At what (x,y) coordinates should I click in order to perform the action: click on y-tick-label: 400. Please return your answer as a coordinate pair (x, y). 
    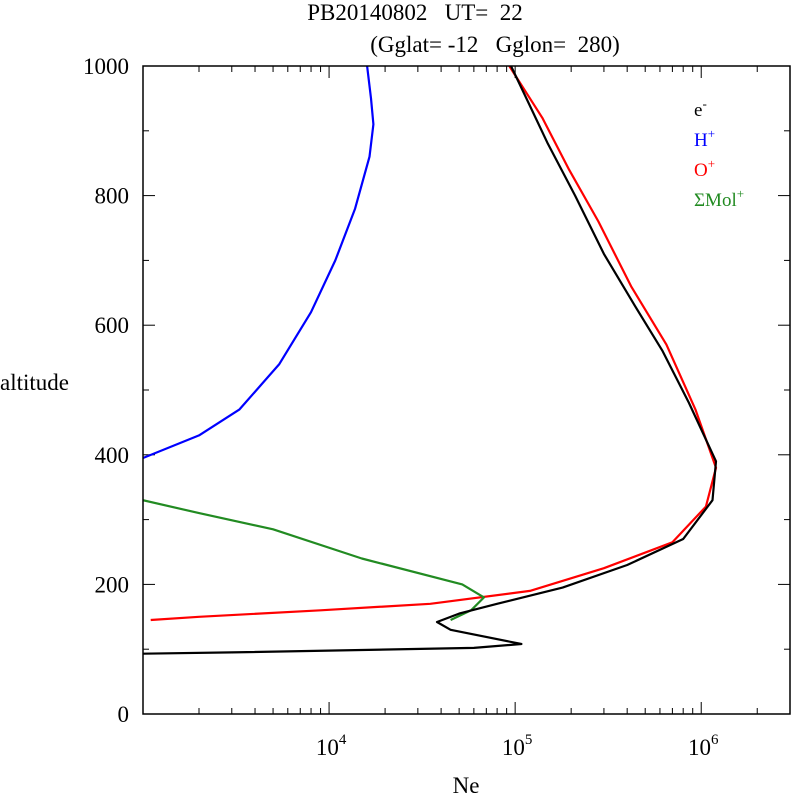
    Looking at the image, I should click on (112, 455).